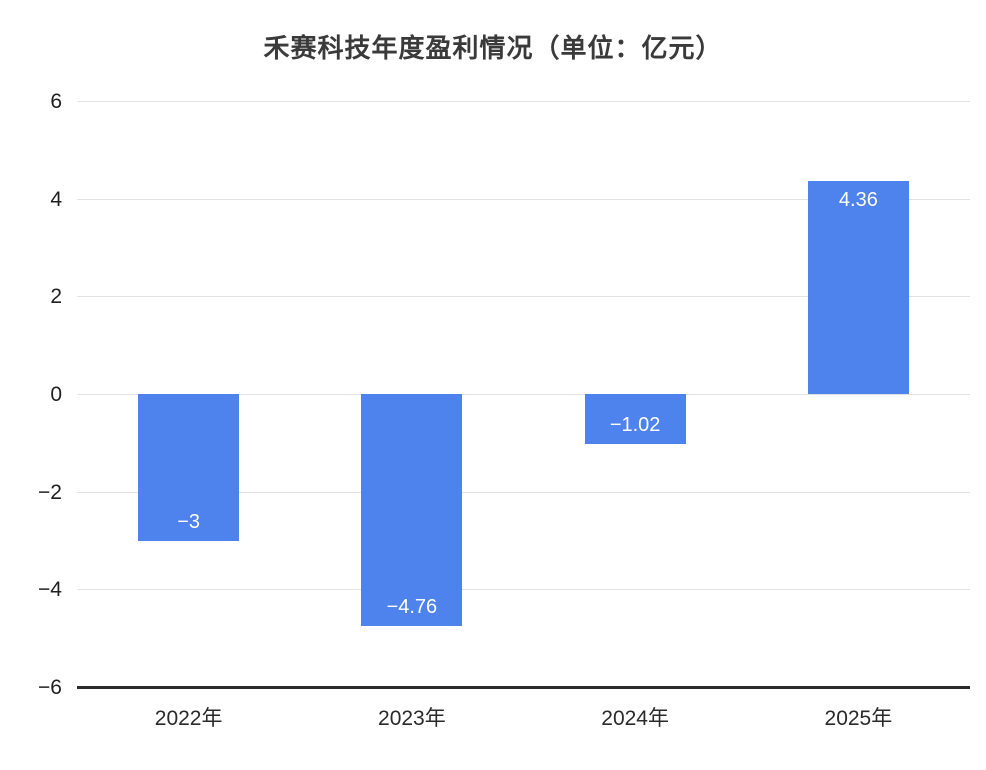  Describe the element at coordinates (56, 199) in the screenshot. I see `y-axis-tick-label: 4` at that location.